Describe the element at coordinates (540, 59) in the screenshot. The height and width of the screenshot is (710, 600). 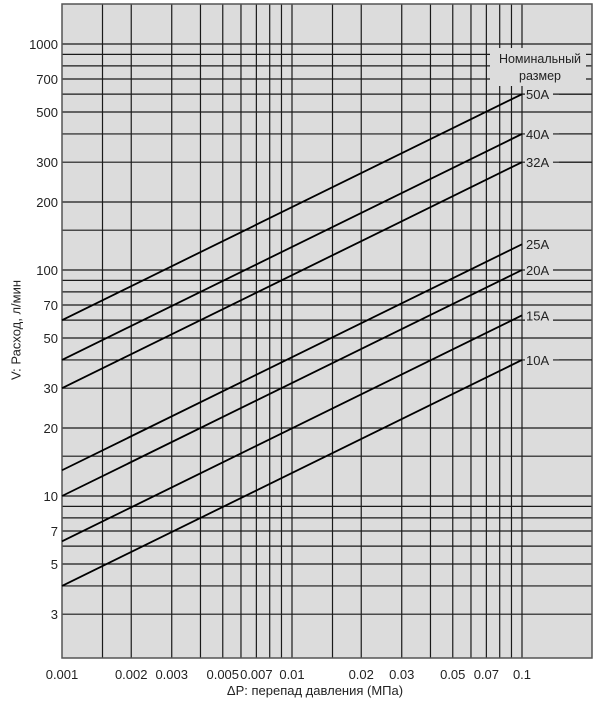
I see `legend-title-line1: Номинальный` at that location.